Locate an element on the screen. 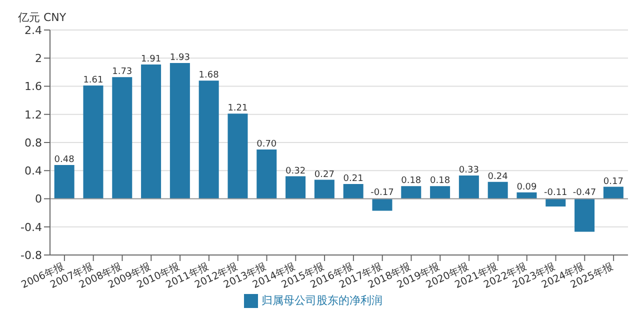 The width and height of the screenshot is (640, 310). data-label: 0.33 is located at coordinates (468, 171).